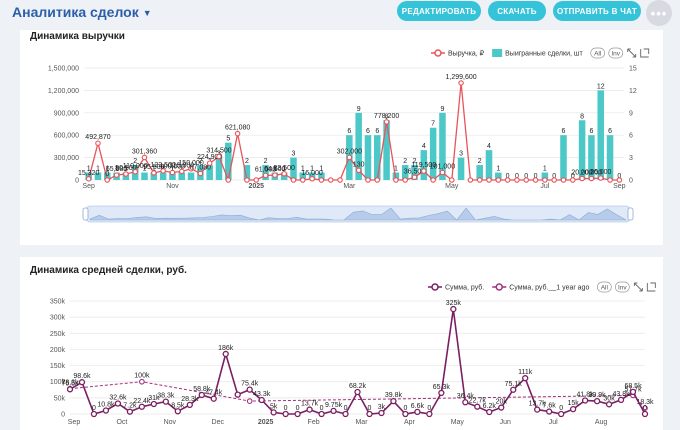 This screenshot has width=680, height=430. What do you see at coordinates (89, 173) in the screenshot?
I see `revenue-data-label: 15,320` at bounding box center [89, 173].